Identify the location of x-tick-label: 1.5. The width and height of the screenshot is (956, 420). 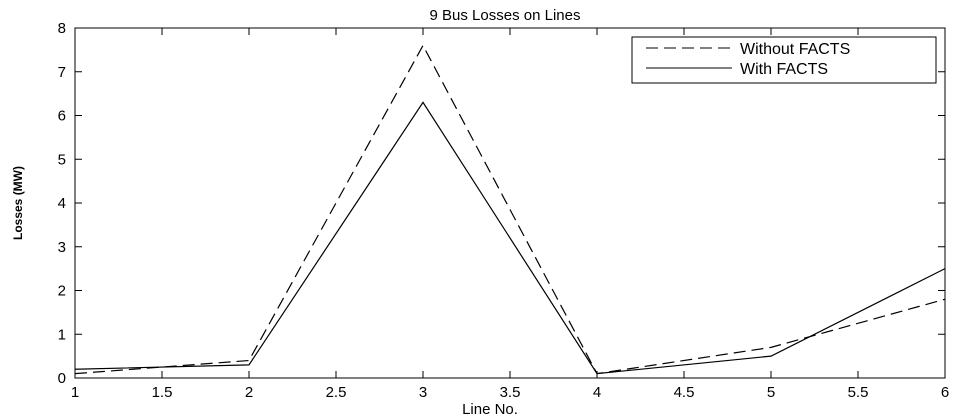
(162, 392).